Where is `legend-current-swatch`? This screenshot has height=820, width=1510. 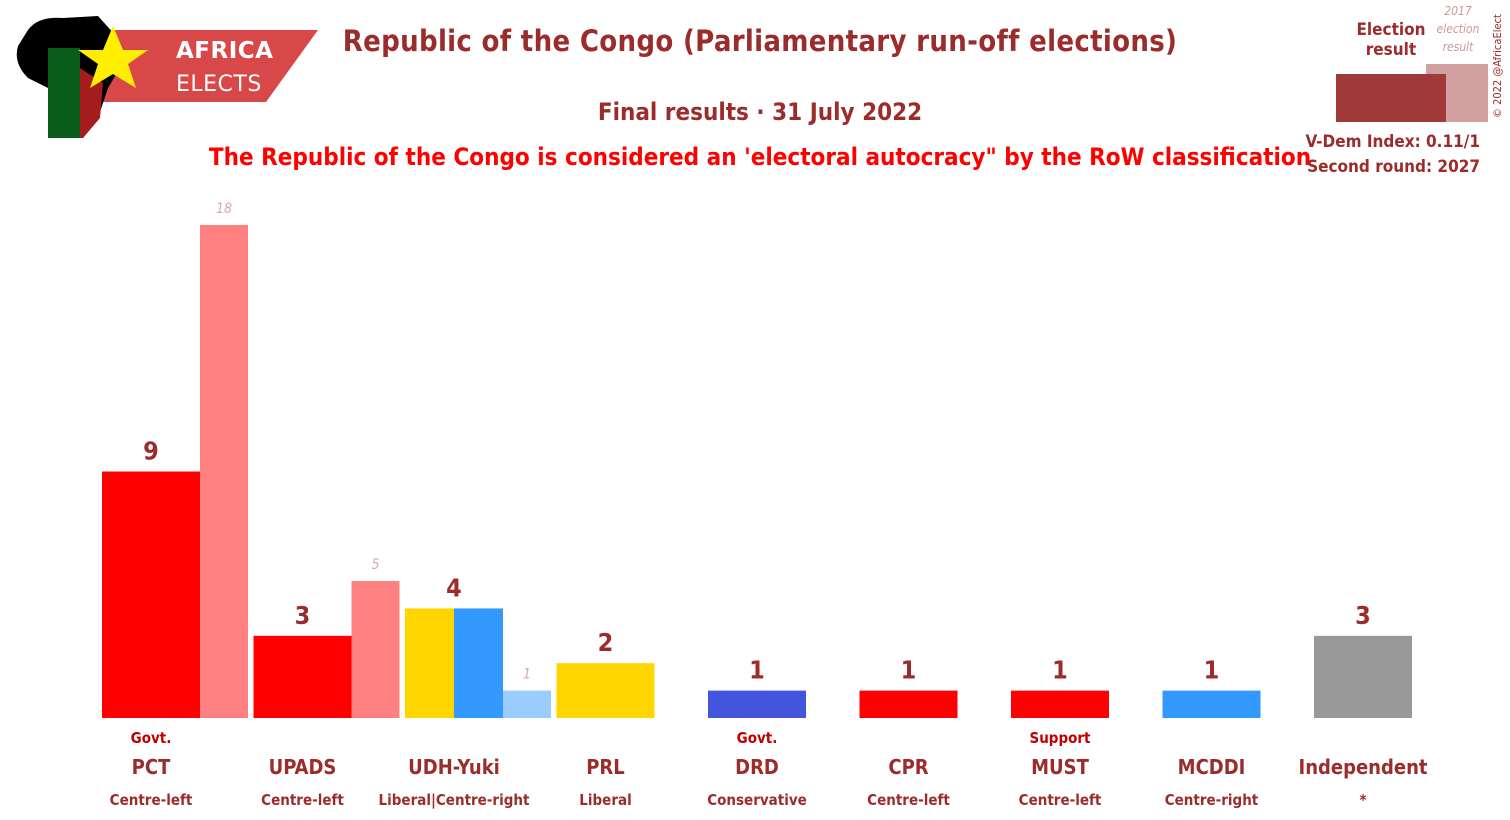
legend-current-swatch is located at coordinates (1391, 98).